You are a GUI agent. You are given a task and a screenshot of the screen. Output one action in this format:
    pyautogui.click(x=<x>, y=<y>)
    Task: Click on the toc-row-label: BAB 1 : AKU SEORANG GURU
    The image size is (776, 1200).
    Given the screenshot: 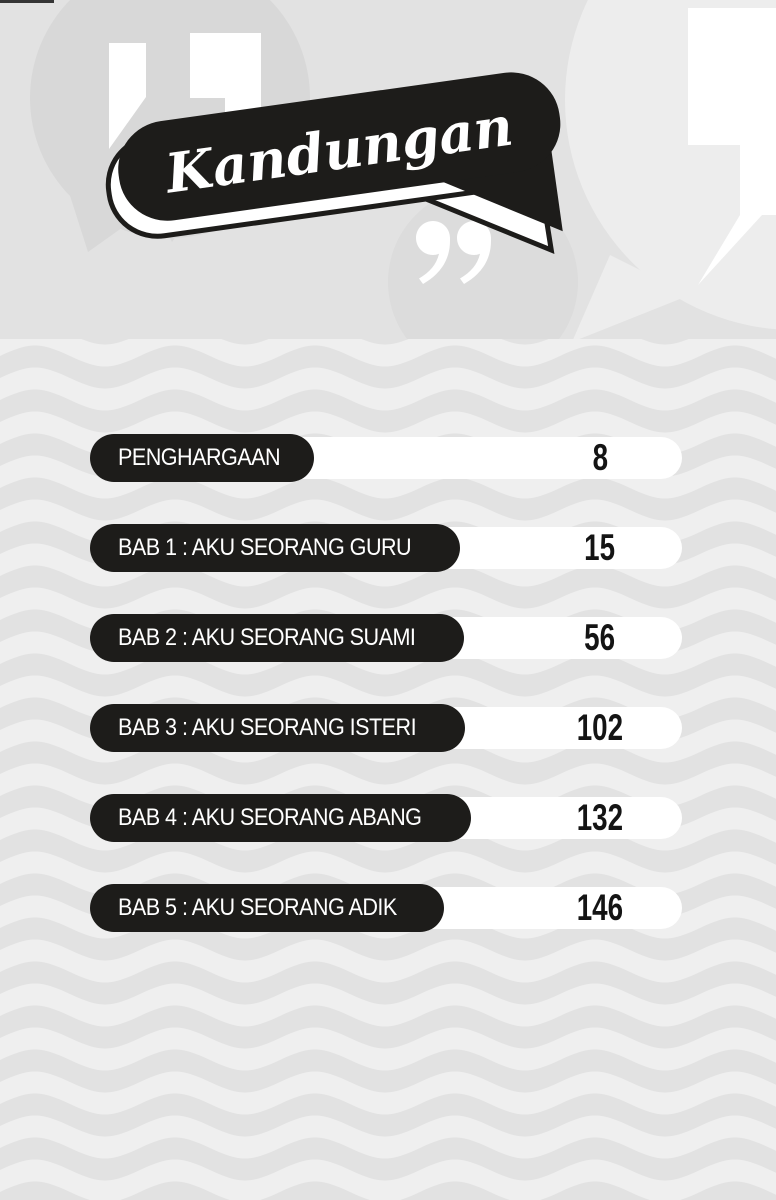 What is the action you would take?
    pyautogui.click(x=265, y=547)
    